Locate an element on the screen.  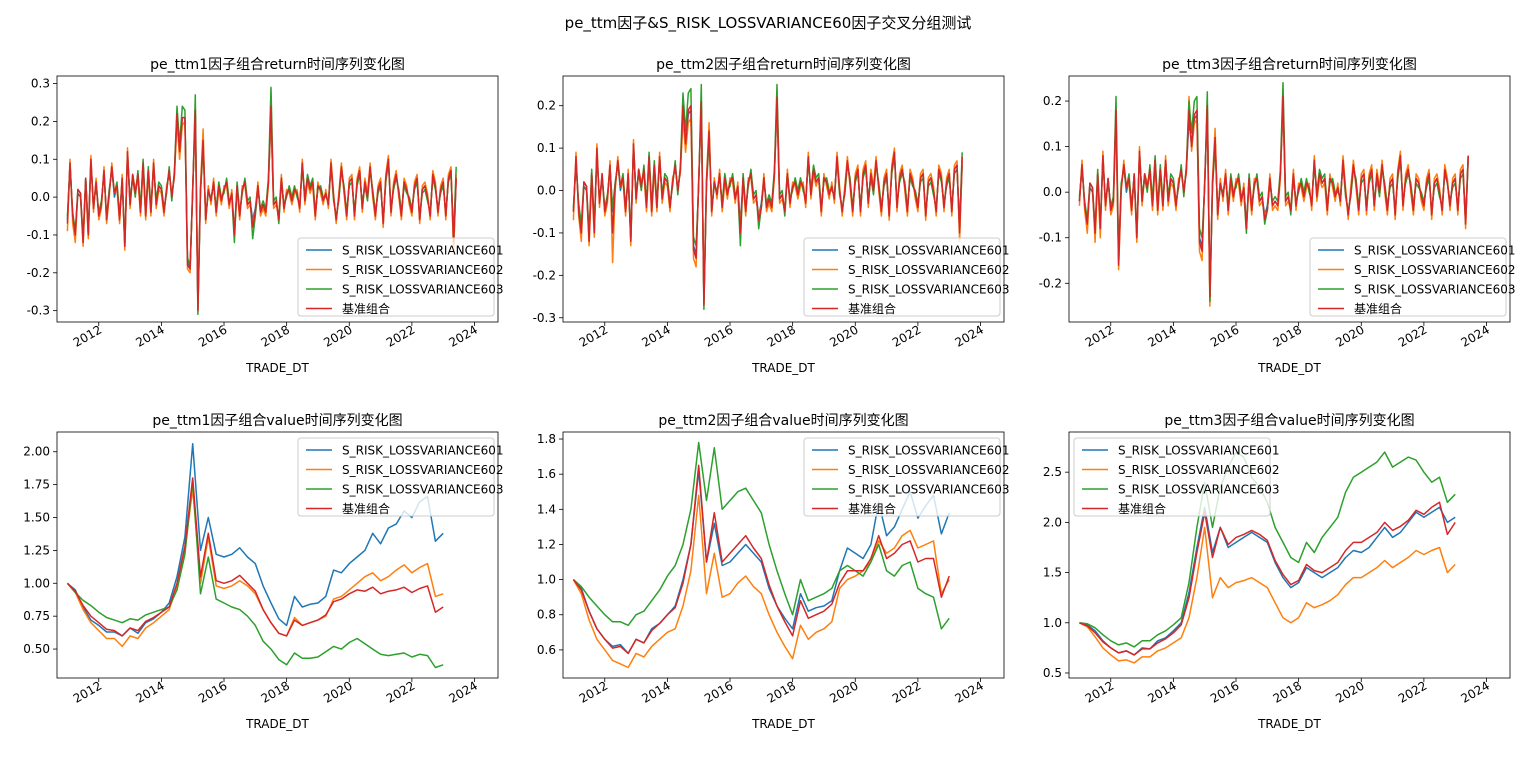
y-tick-label: 1.75 is located at coordinates (36, 485).